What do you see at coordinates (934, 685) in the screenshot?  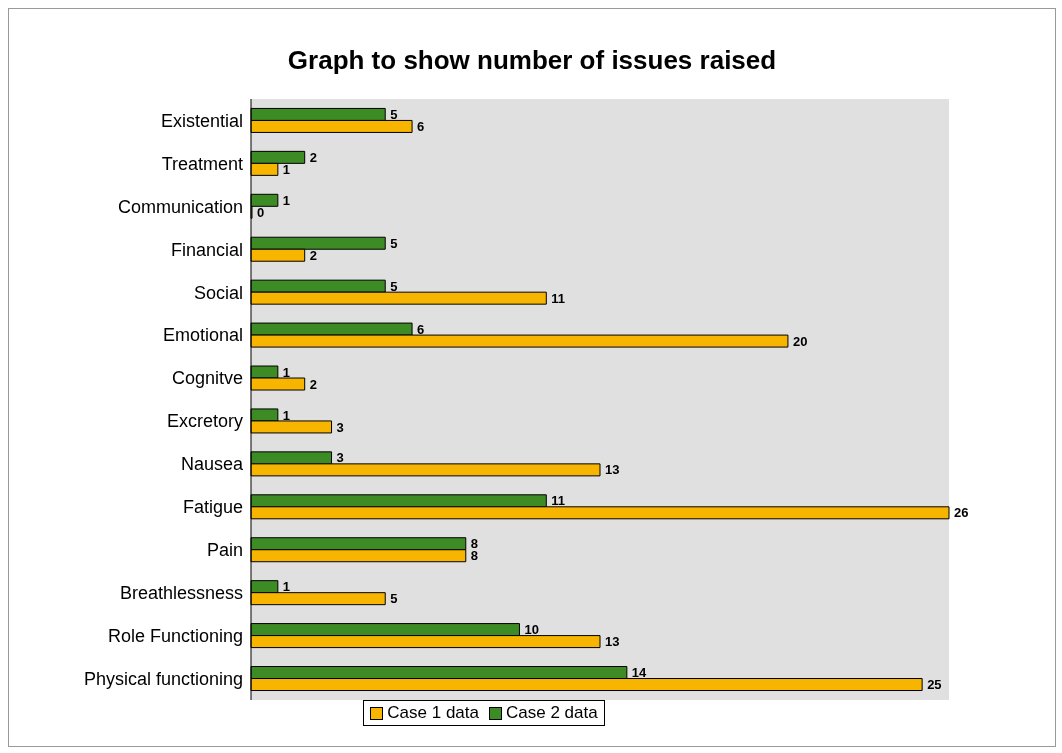 I see `data-label: 25` at bounding box center [934, 685].